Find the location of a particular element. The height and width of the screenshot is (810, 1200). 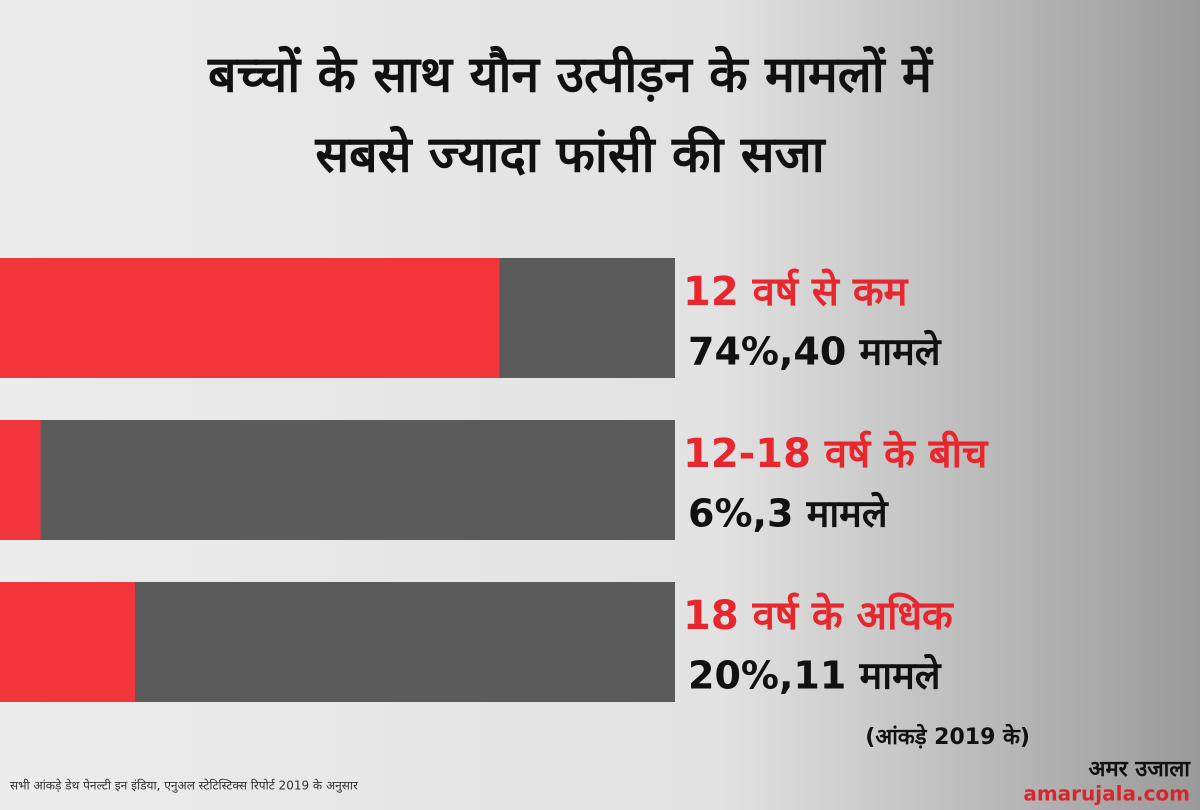

chart-title: बच्चों के साथ यौन उत्पीड़न के मामलों में is located at coordinates (570, 75).